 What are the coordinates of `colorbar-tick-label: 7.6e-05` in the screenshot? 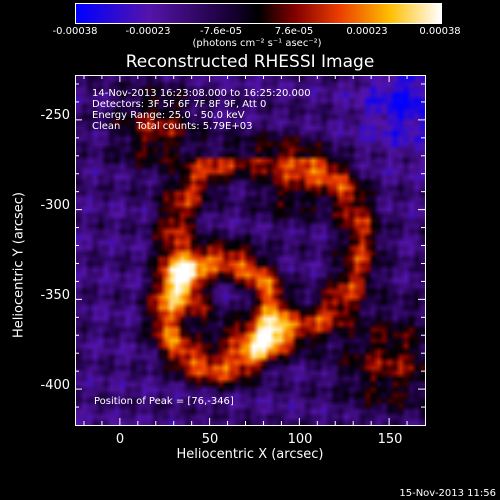 It's located at (294, 31).